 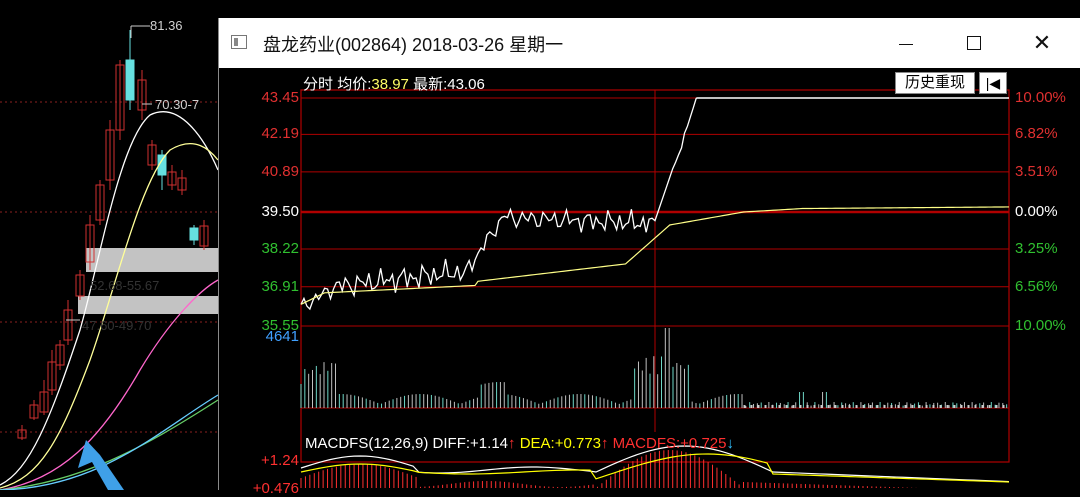 What do you see at coordinates (605, 443) in the screenshot?
I see `dea-up-arrow-icon: ↑` at bounding box center [605, 443].